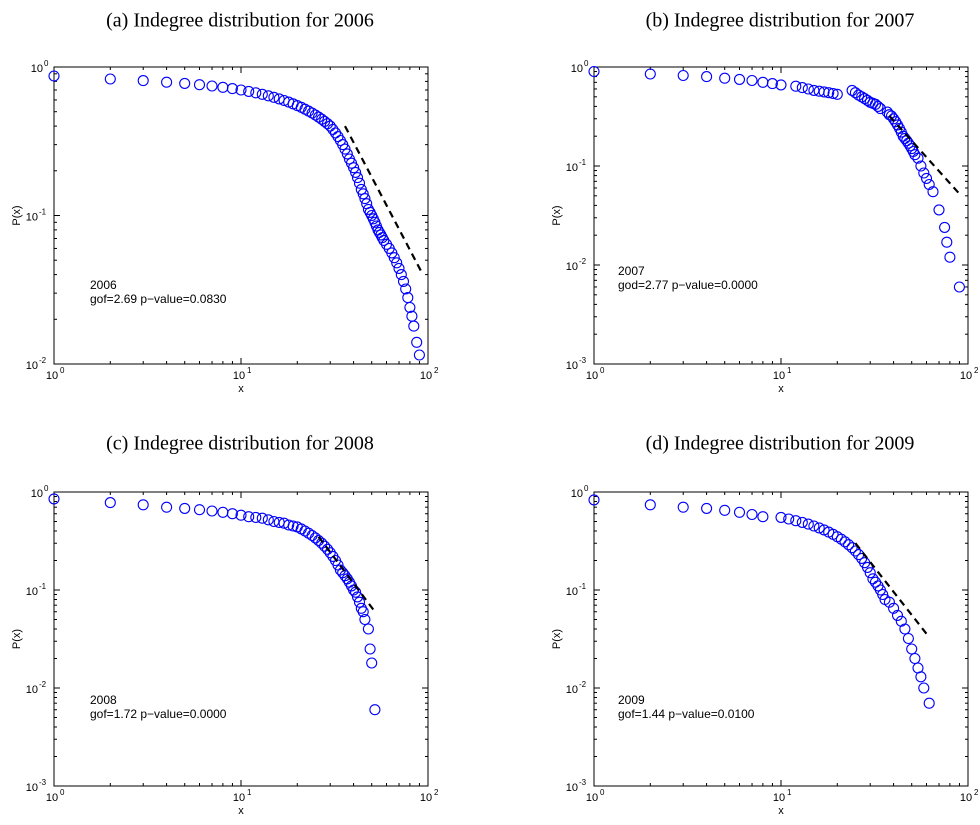  What do you see at coordinates (103, 285) in the screenshot?
I see `annotation-line: 2006` at bounding box center [103, 285].